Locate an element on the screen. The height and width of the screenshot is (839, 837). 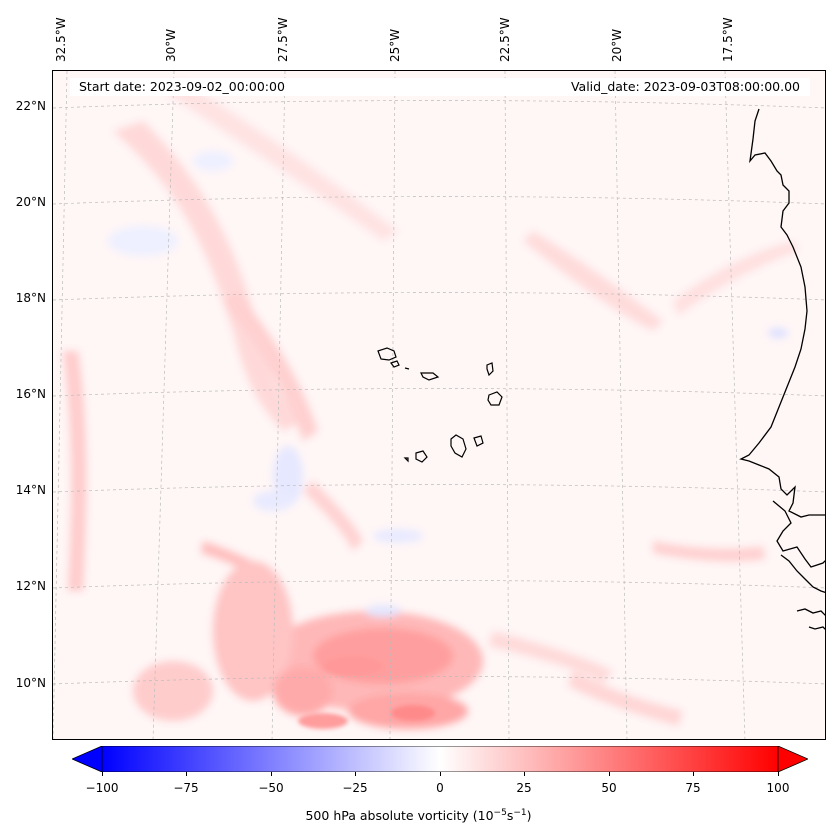
colorbar-tick-label: 50 is located at coordinates (609, 788).